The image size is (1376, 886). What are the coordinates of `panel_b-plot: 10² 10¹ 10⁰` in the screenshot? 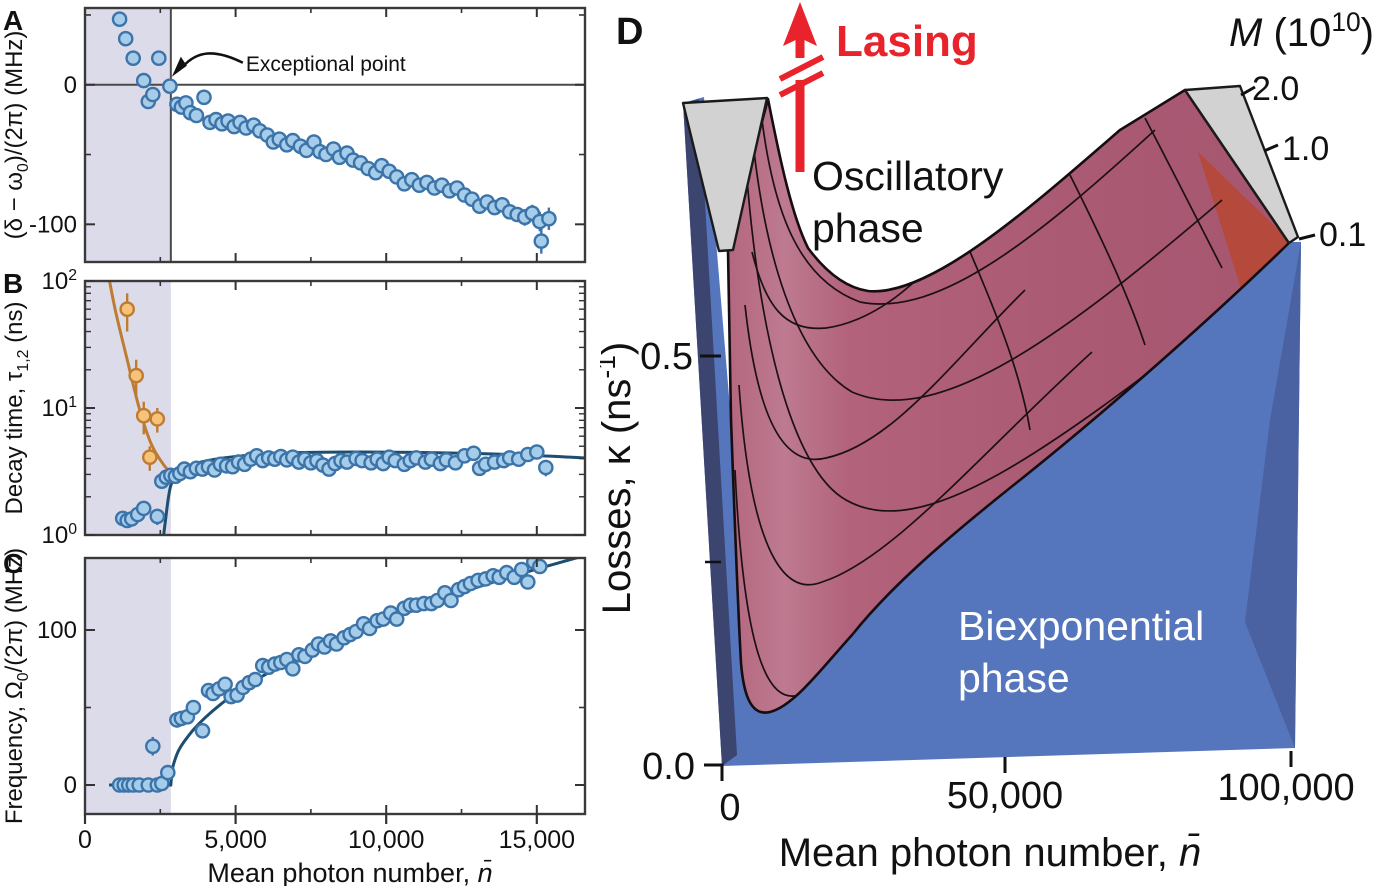 It's located at (314, 408).